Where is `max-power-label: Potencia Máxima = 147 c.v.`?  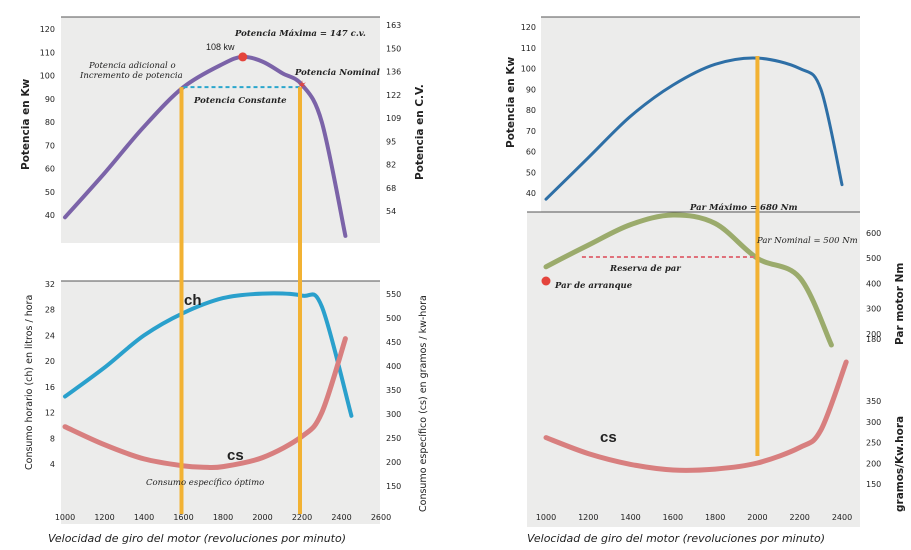
max-power-label: Potencia Máxima = 147 c.v. is located at coordinates (300, 33).